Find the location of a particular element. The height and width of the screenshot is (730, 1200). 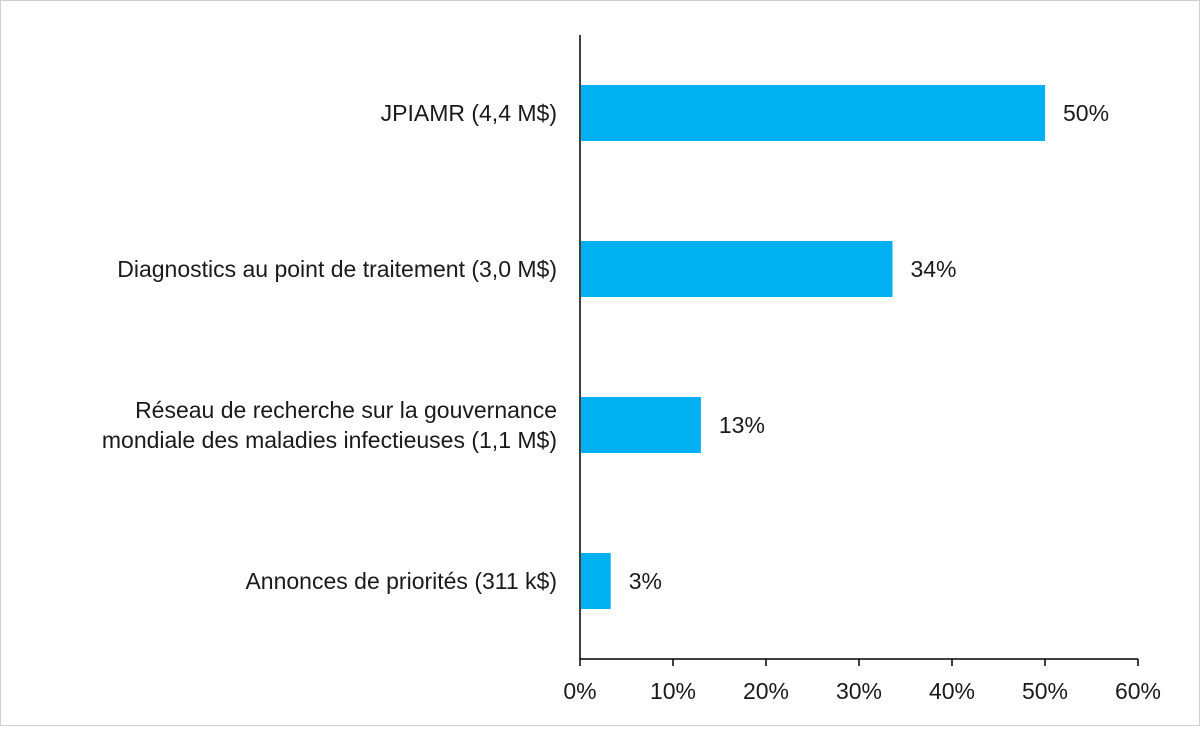

x-tick-label-1: 10% is located at coordinates (673, 691).